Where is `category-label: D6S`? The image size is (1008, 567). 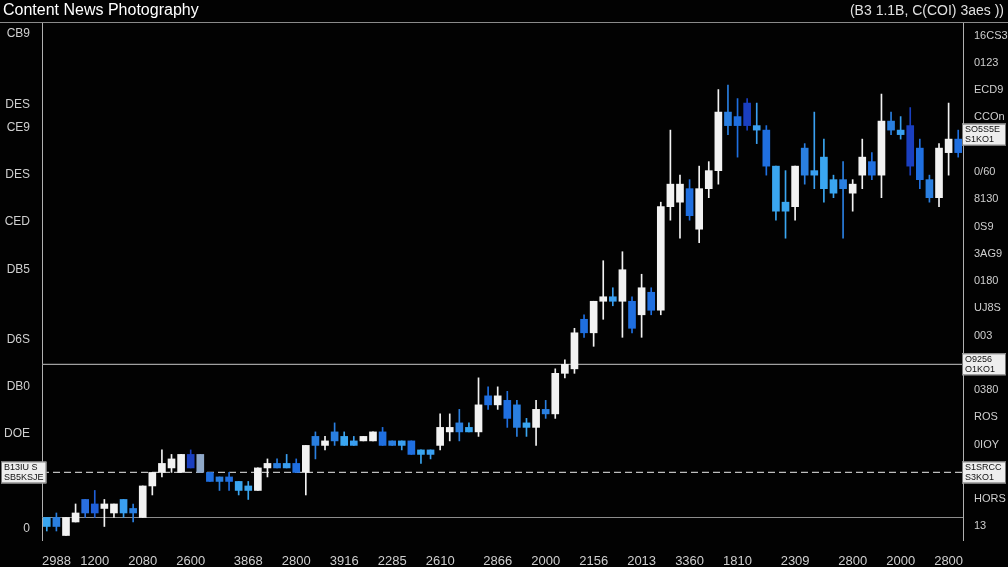
category-label: D6S is located at coordinates (18, 339).